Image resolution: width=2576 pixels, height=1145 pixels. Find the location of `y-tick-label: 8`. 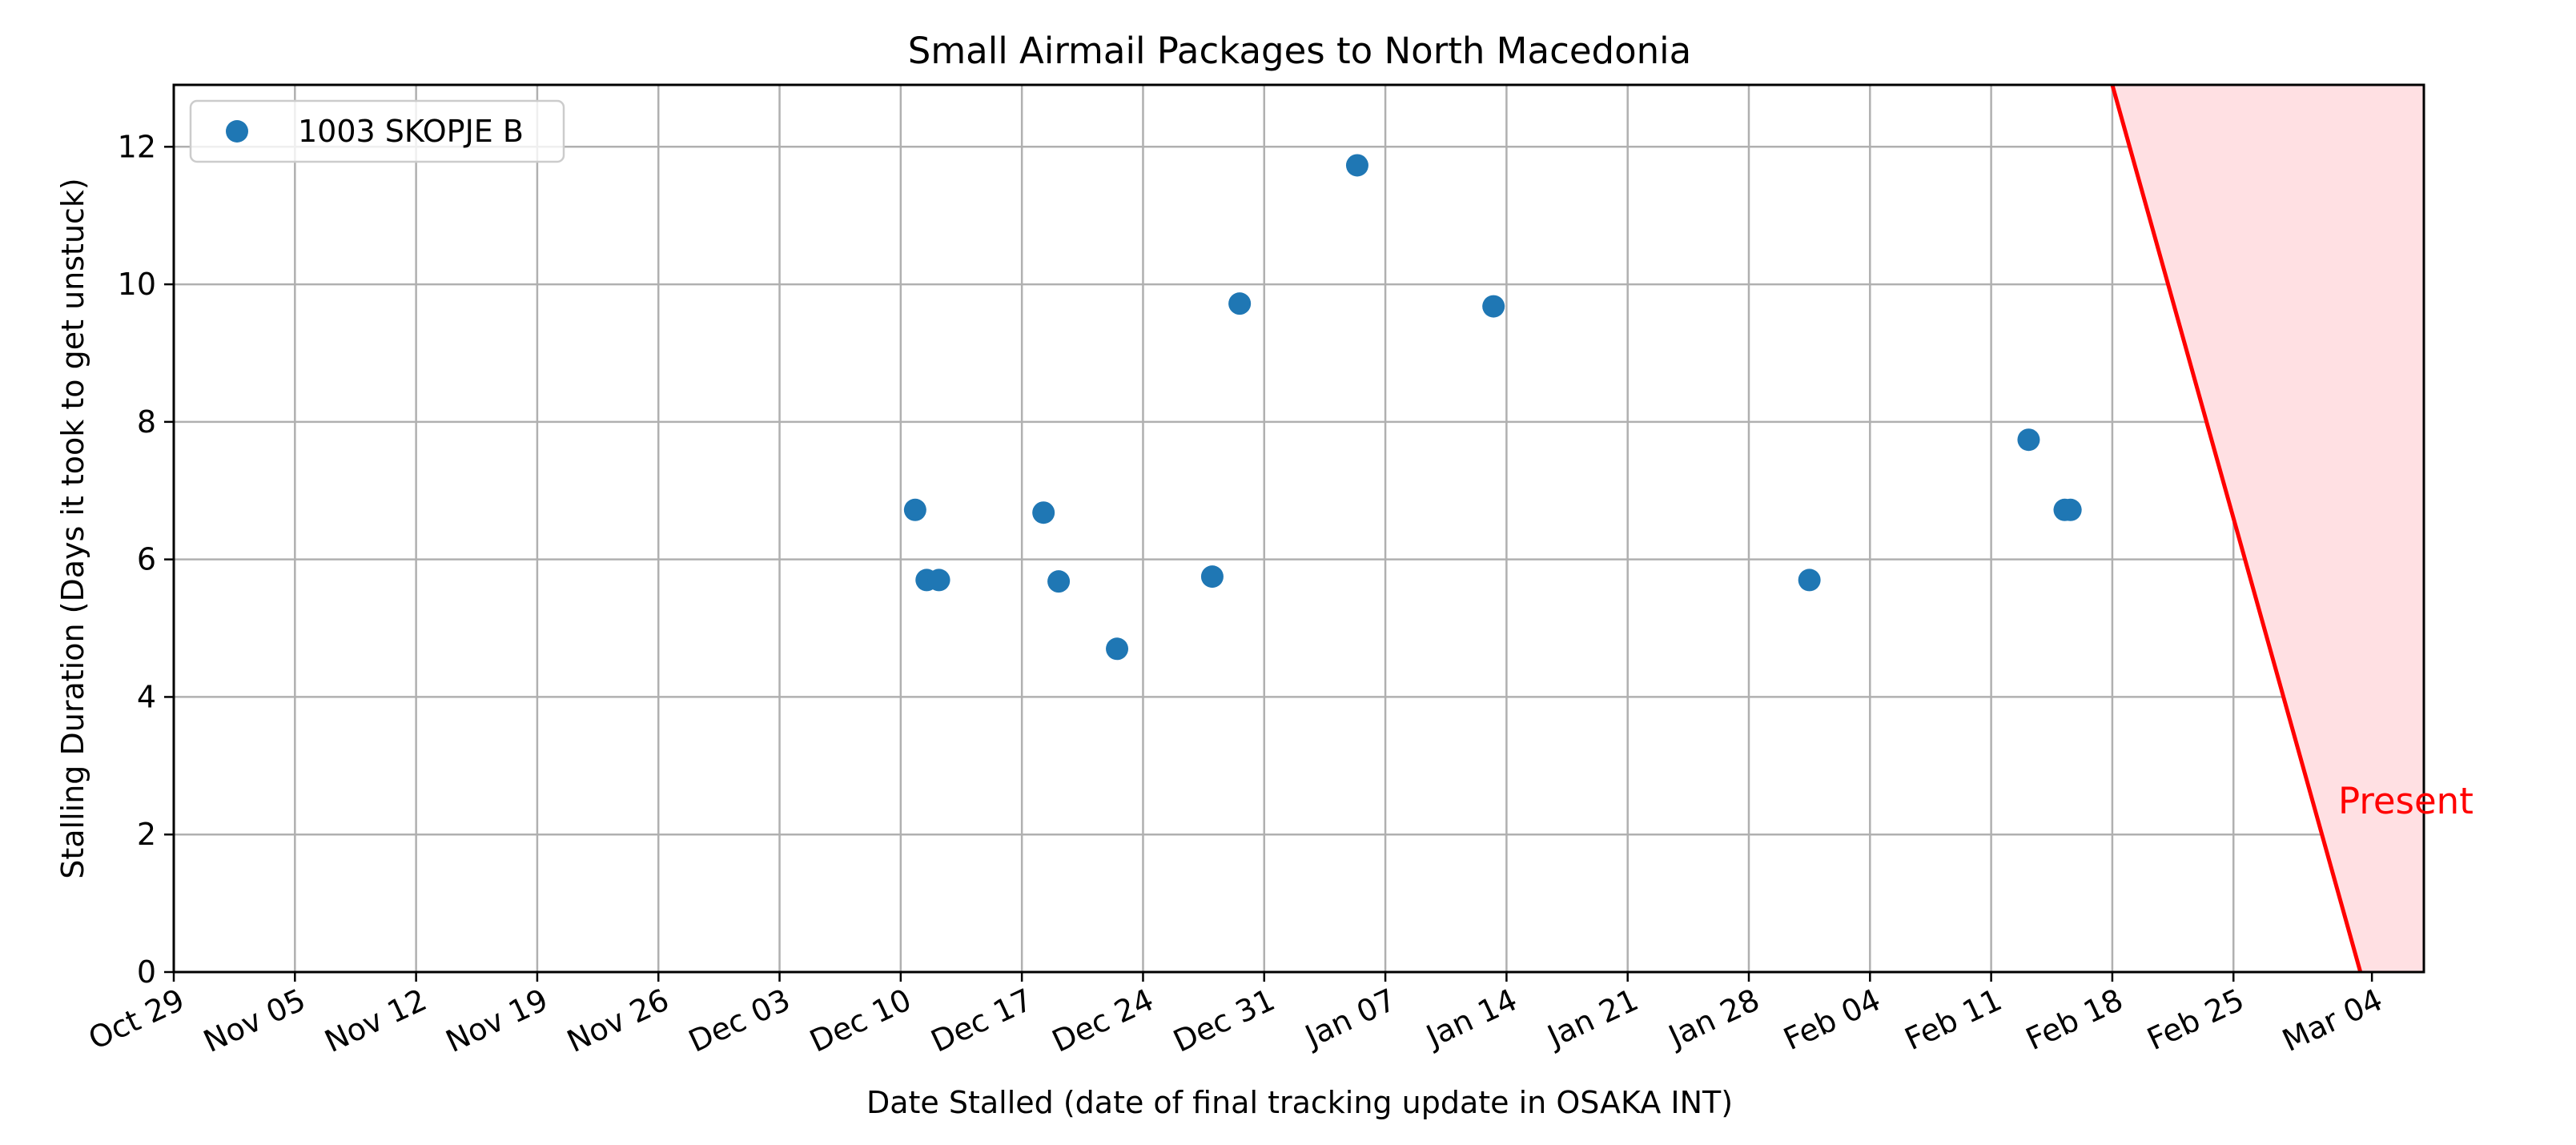

y-tick-label: 8 is located at coordinates (146, 422).